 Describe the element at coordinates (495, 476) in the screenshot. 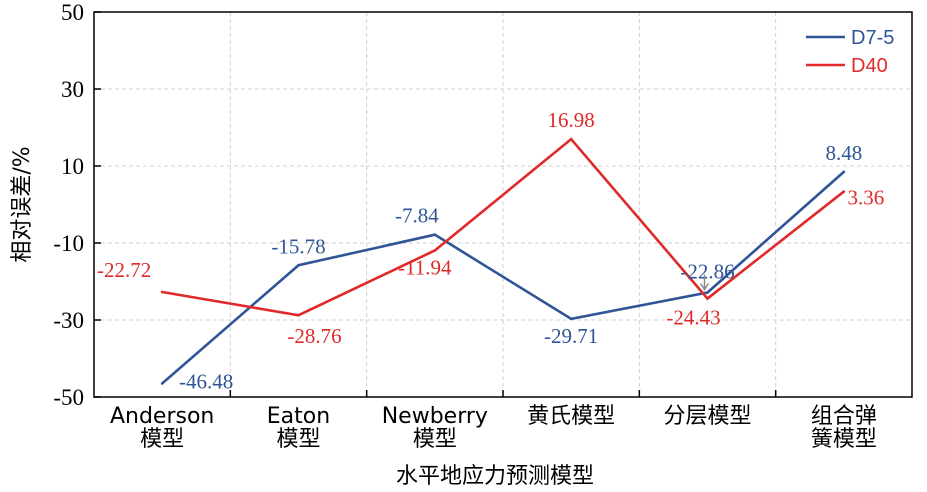

I see `x-axis-title: 水平地应力预测模型` at that location.